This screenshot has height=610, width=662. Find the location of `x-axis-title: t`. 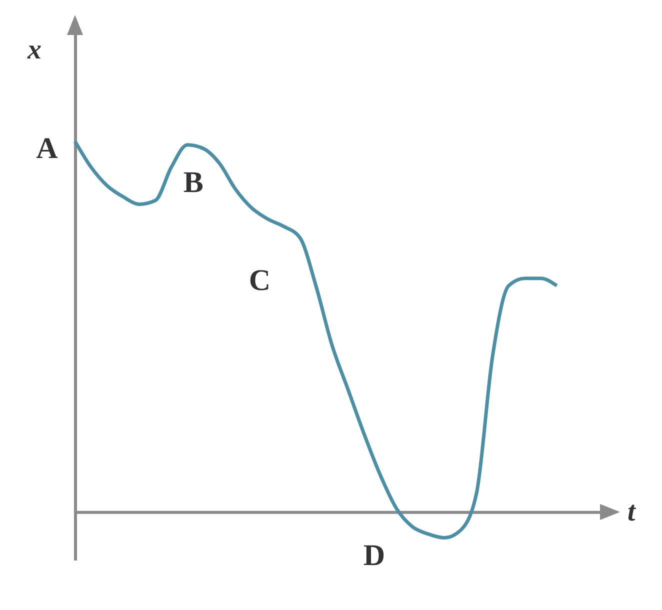

x-axis-title: t is located at coordinates (632, 512).